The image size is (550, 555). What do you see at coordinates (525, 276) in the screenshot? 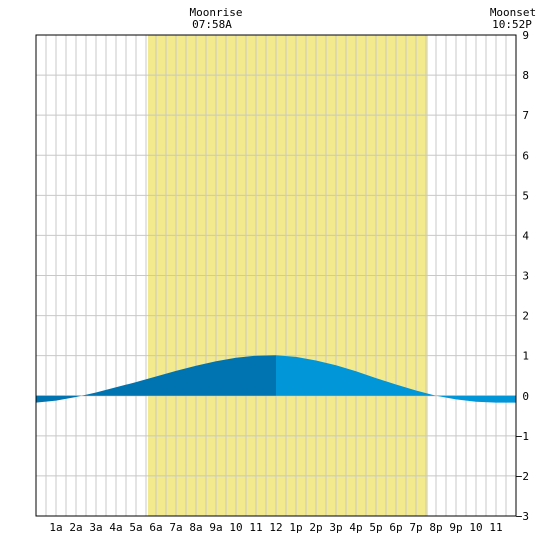
I see `y-tick-label: 3` at bounding box center [525, 276].